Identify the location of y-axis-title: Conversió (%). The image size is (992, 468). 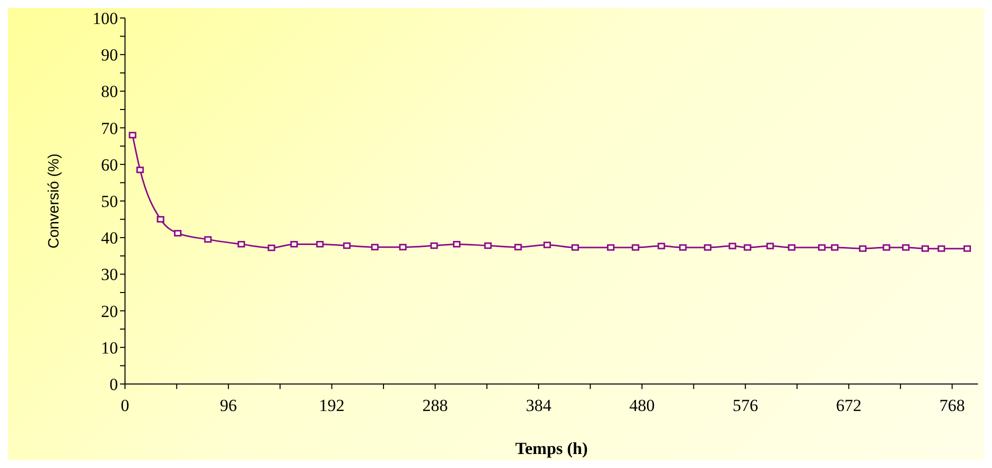
(53, 201).